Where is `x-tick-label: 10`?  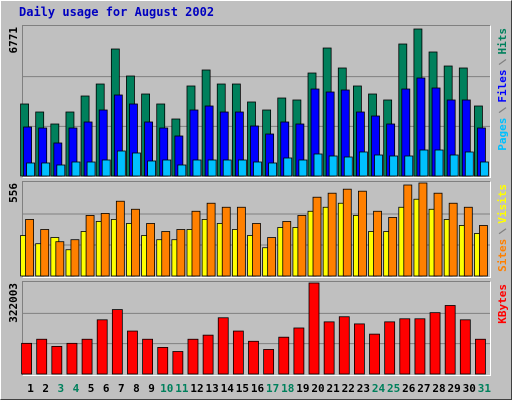
x-tick-label: 10 is located at coordinates (166, 388).